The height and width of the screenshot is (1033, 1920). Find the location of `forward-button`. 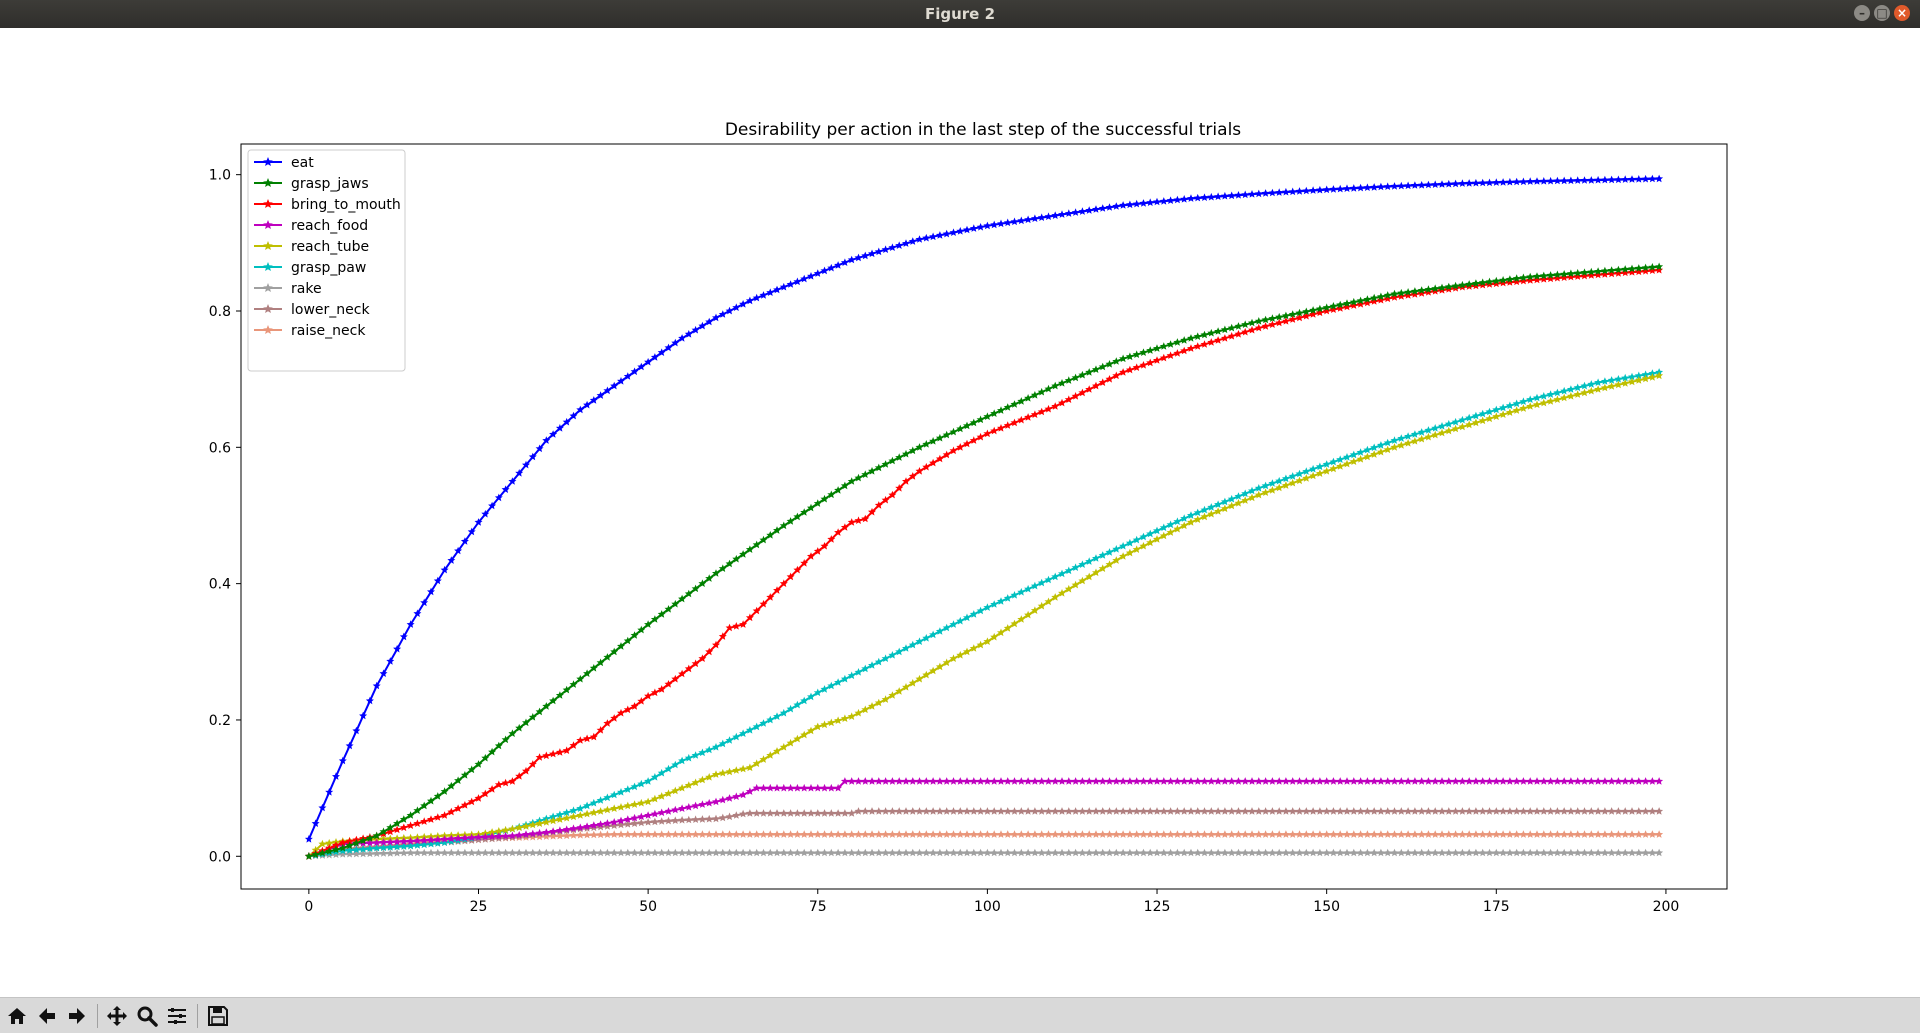

forward-button is located at coordinates (77, 1016).